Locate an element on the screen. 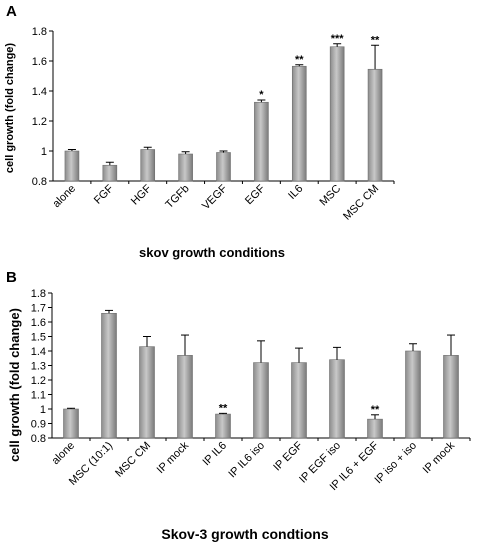 Image resolution: width=498 pixels, height=545 pixels. panel-a-y-tick-label: 1 is located at coordinates (44, 152).